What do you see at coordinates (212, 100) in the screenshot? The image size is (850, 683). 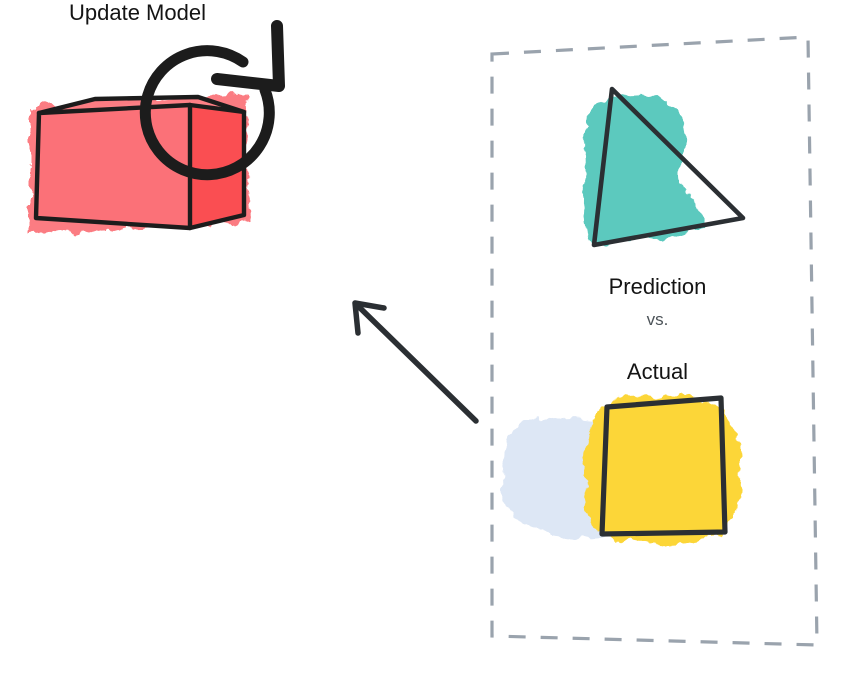 I see `refresh-circular-arrow-icon` at bounding box center [212, 100].